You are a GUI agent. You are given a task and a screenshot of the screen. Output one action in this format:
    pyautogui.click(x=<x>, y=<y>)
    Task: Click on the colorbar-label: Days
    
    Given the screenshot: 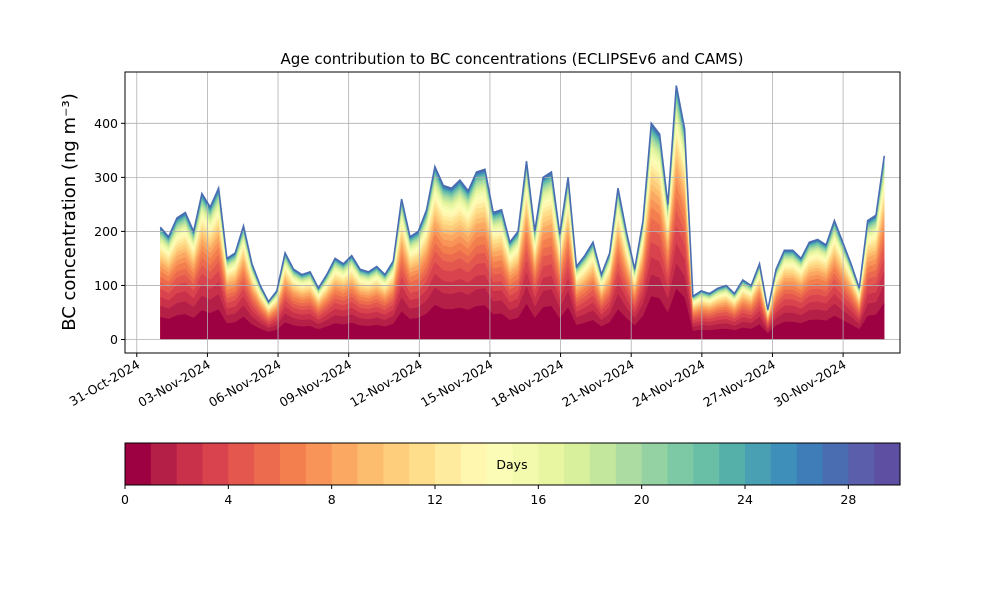 What is the action you would take?
    pyautogui.click(x=511, y=464)
    